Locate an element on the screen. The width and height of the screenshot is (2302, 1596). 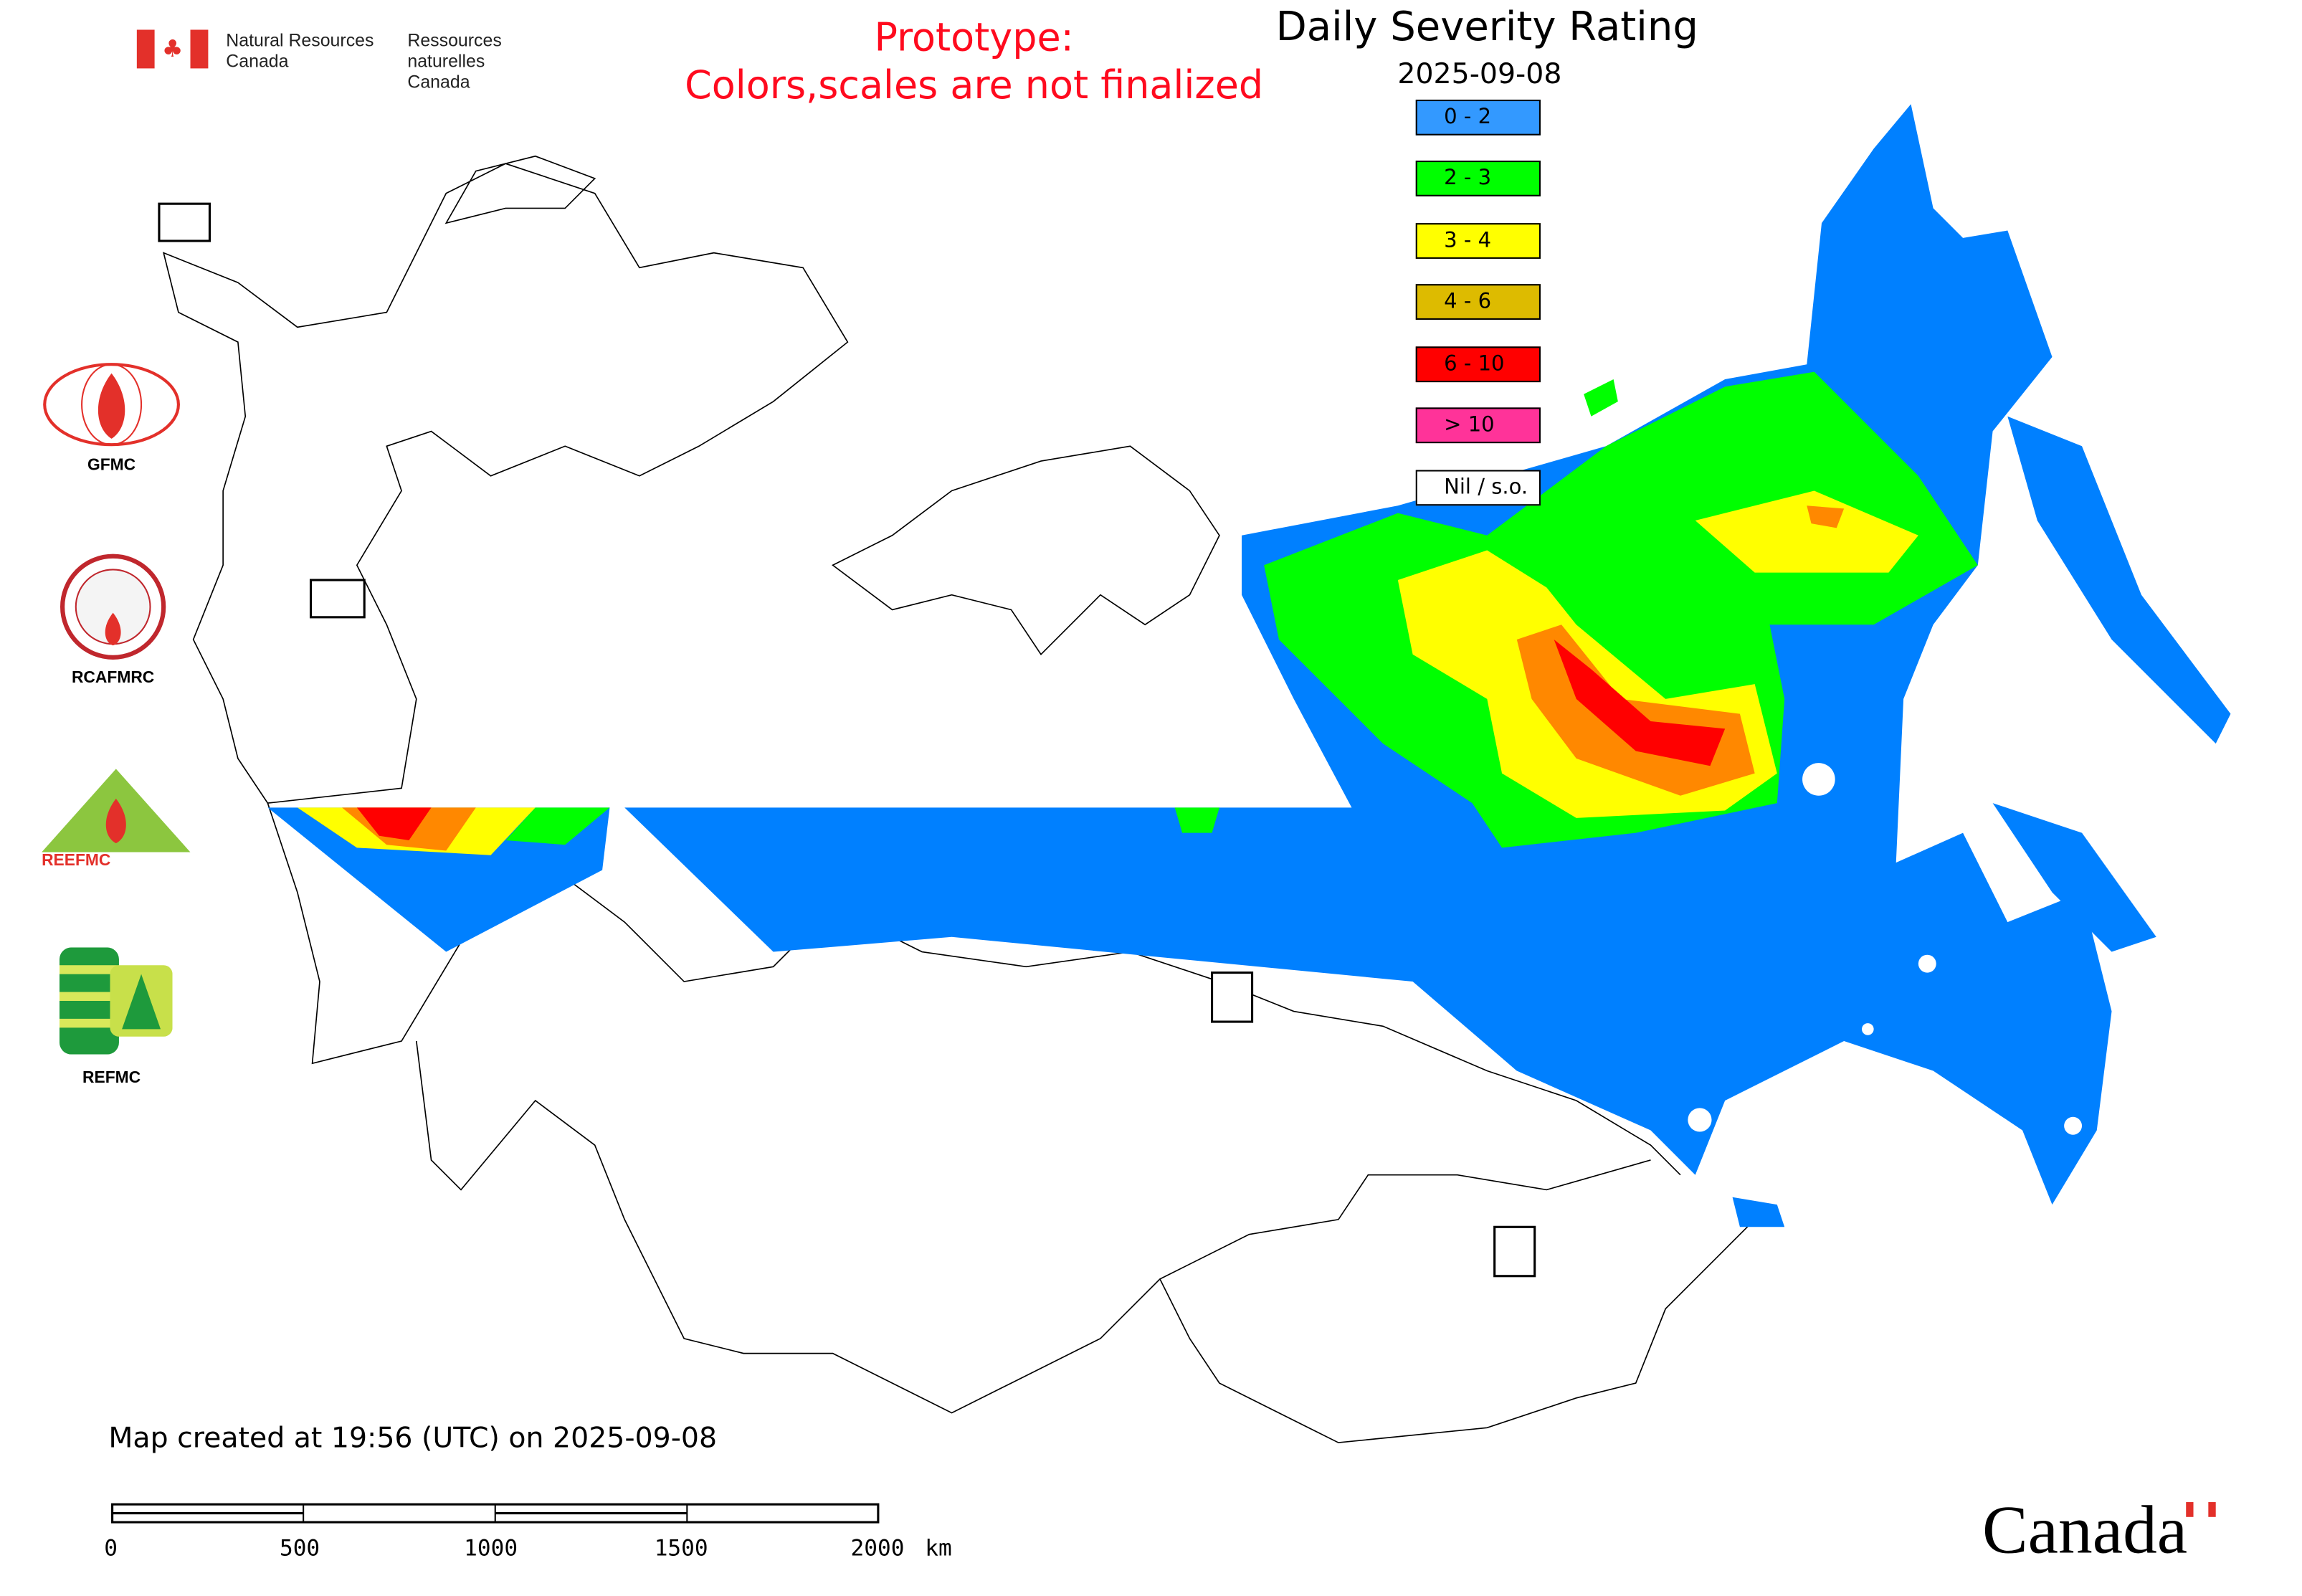
legend-item-0-2: 0 - 2 is located at coordinates (1478, 117).